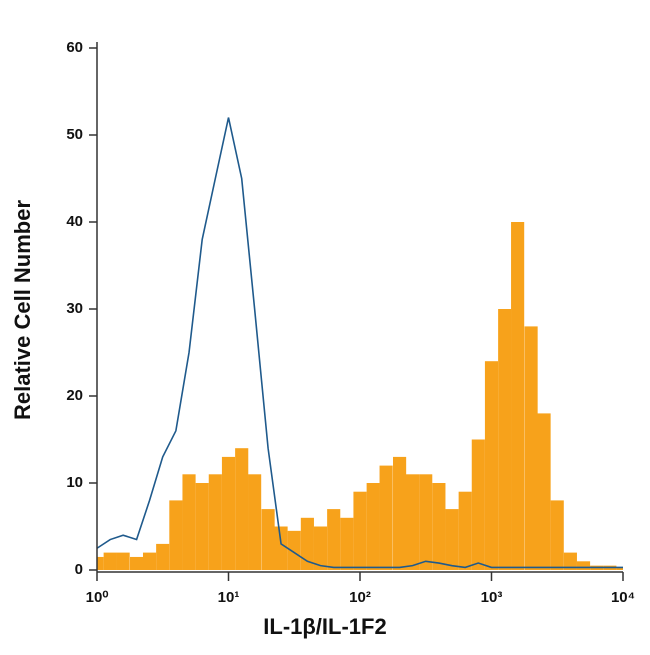 This screenshot has width=650, height=655. I want to click on y-tick-label: 40, so click(74, 221).